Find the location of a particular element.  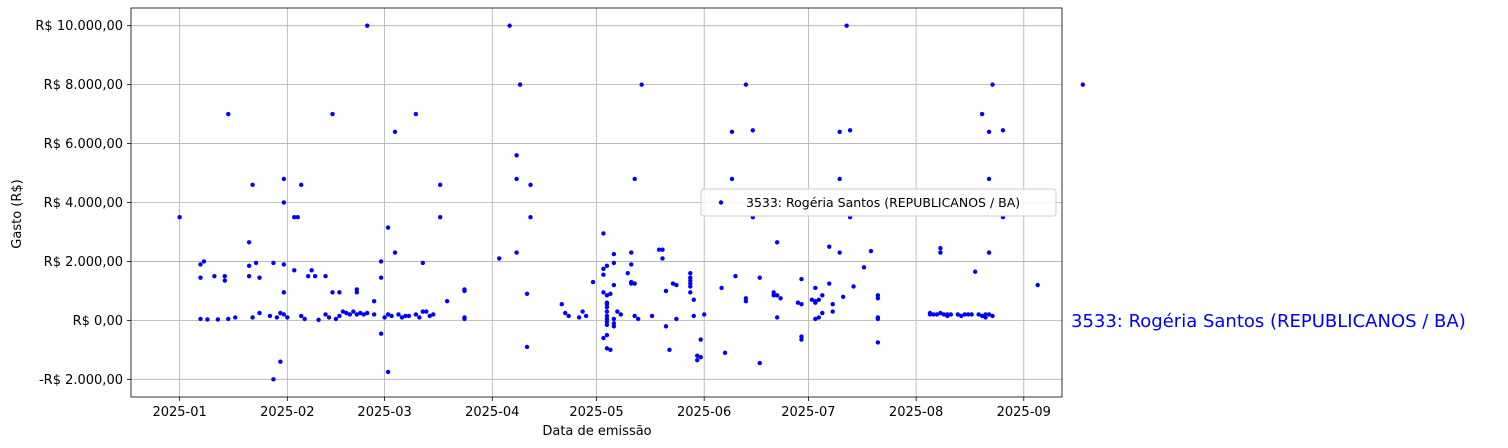

x-tick-label: 2025-08 is located at coordinates (916, 412).